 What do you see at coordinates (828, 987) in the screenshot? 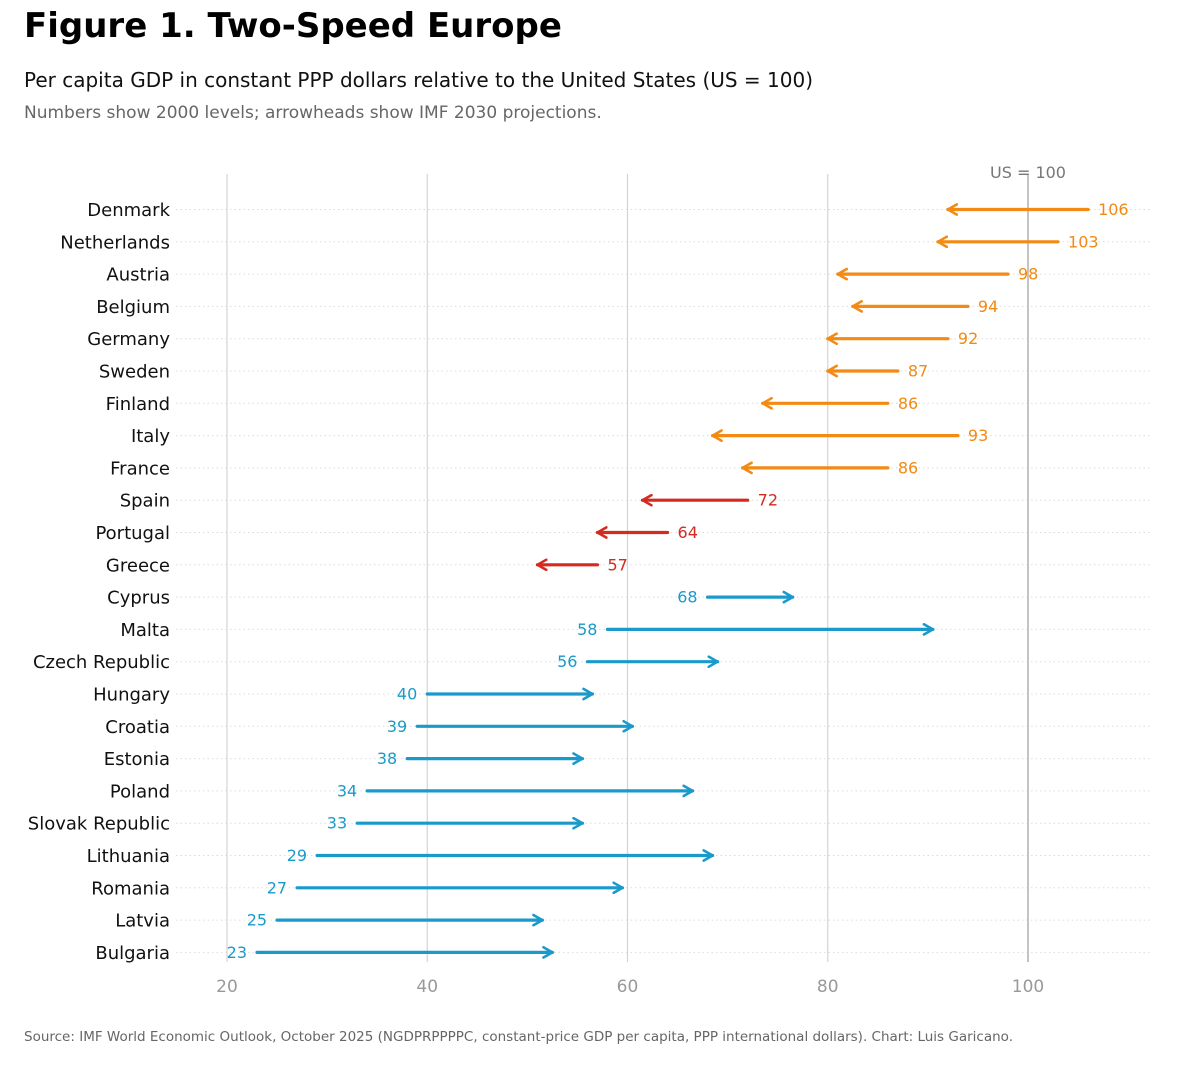
I see `x-tick-label: 80` at bounding box center [828, 987].